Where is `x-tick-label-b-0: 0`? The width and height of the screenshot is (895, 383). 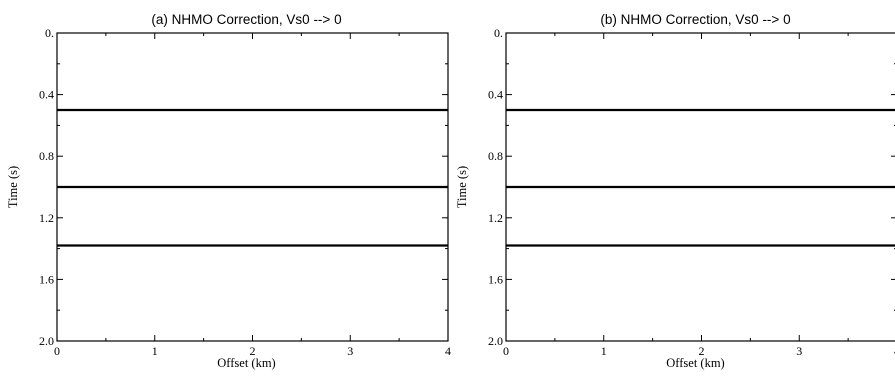
x-tick-label-b-0: 0 is located at coordinates (506, 351).